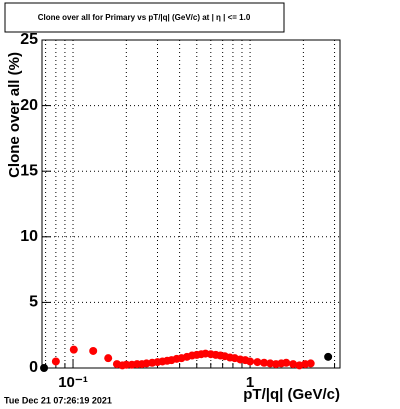 This screenshot has height=409, width=400. What do you see at coordinates (29, 170) in the screenshot?
I see `y-tick-label: 15` at bounding box center [29, 170].